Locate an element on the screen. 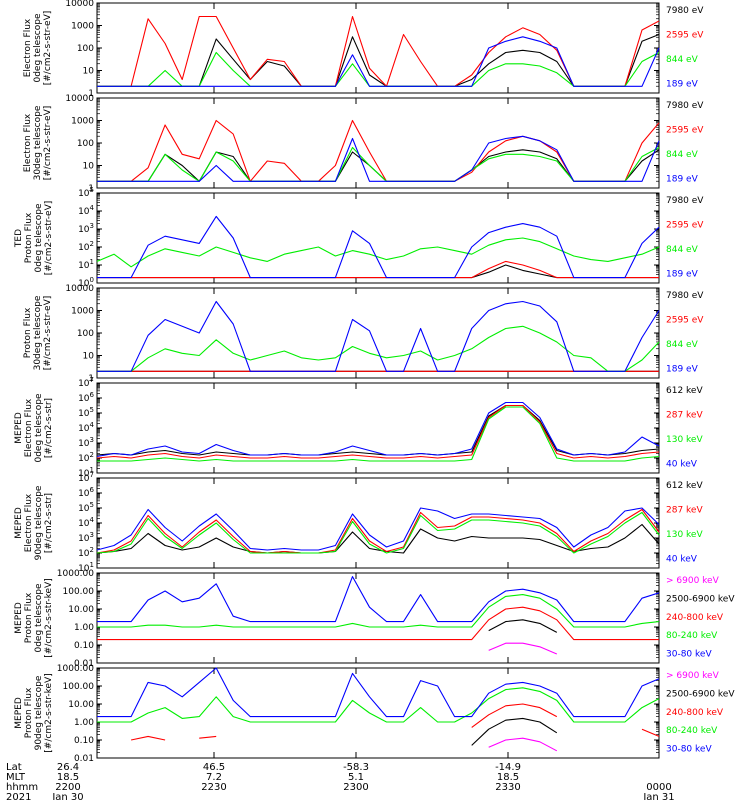 The width and height of the screenshot is (750, 800). y-tick-label: 10¹ is located at coordinates (86, 264).